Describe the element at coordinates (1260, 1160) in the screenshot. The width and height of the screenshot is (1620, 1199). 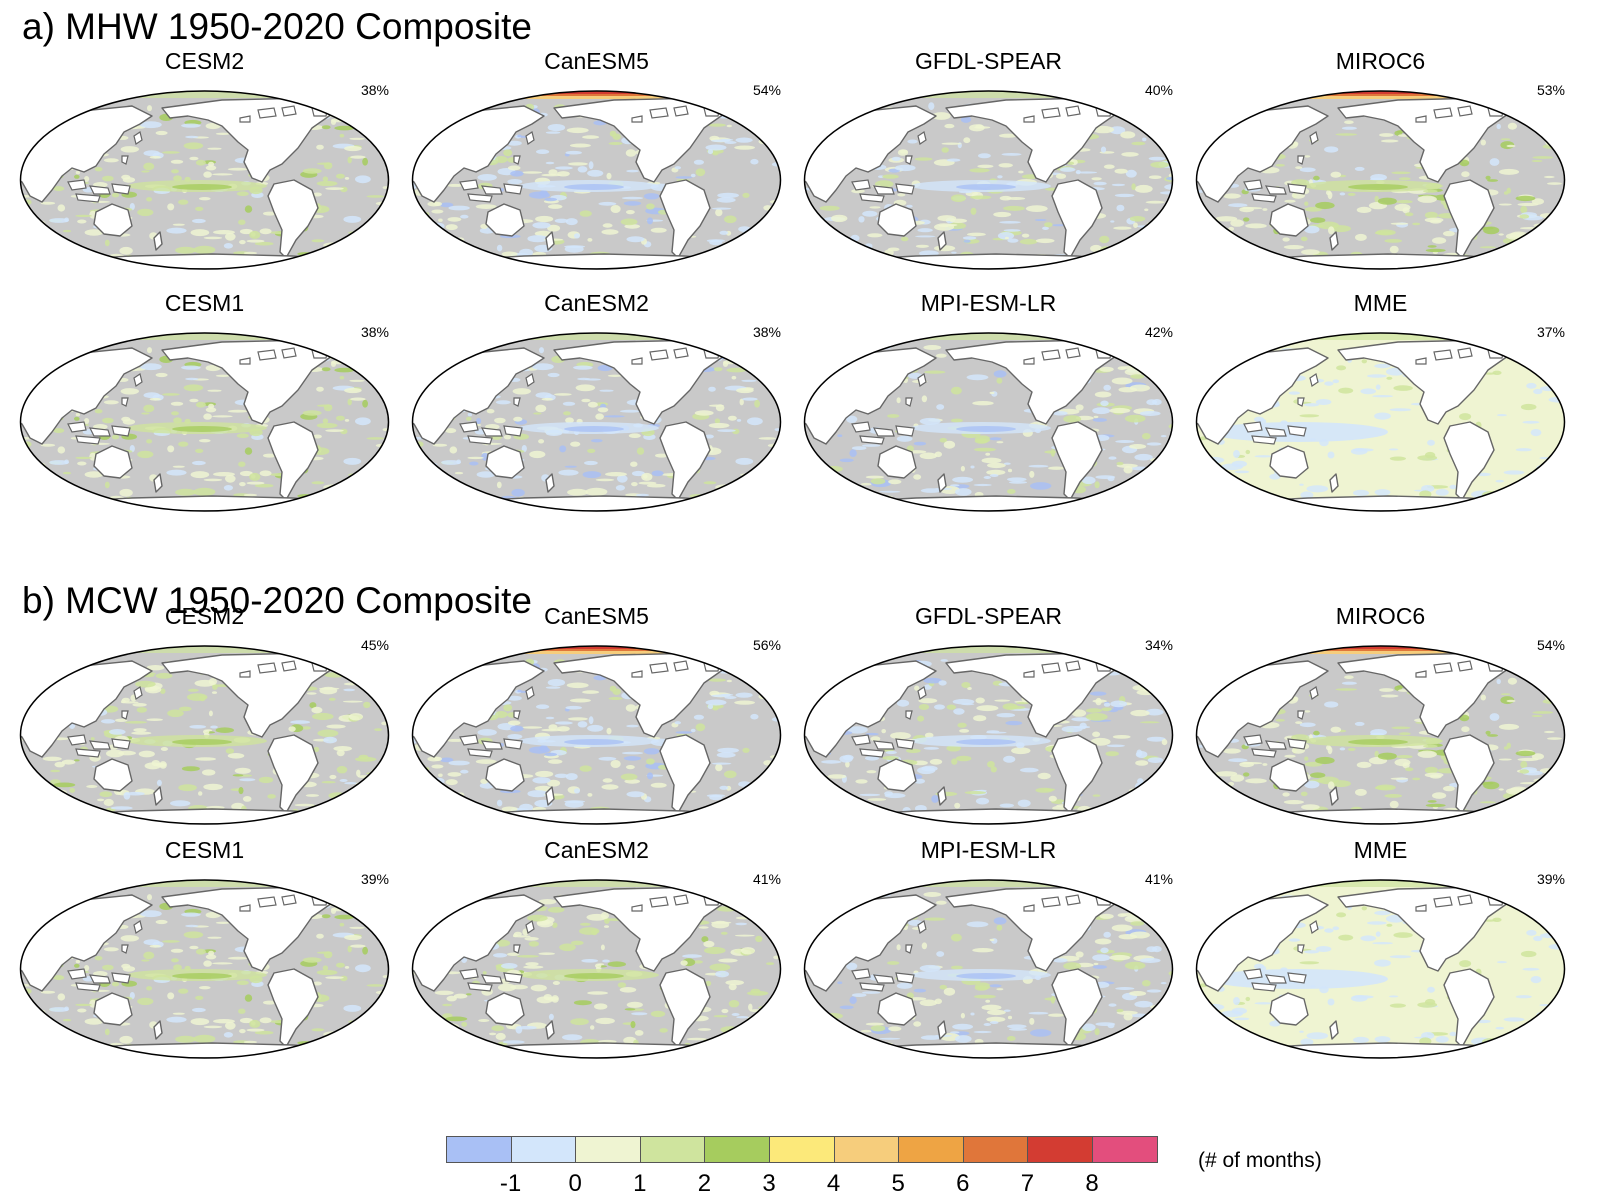
I see `colorbar-unit-label: (# of months)` at that location.